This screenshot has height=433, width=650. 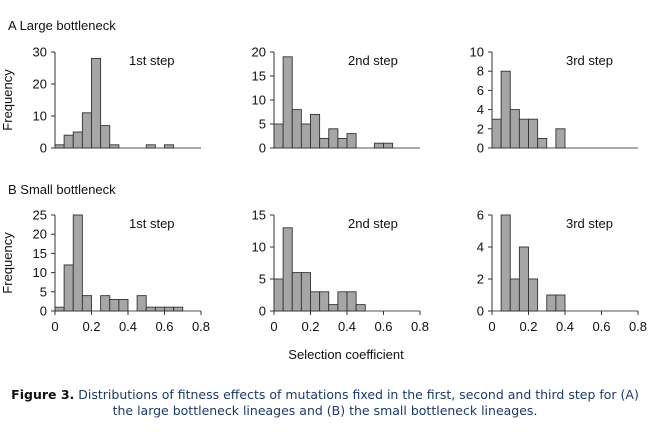 What do you see at coordinates (117, 100) in the screenshot?
I see `histogram-a-1: 0 10 20 30 1st step` at bounding box center [117, 100].